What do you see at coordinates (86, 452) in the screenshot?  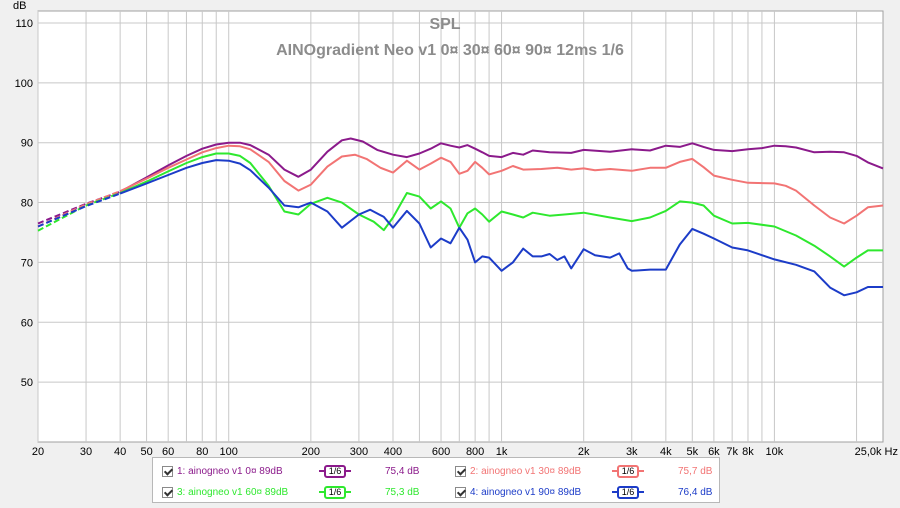 I see `x-tick-label: 30` at bounding box center [86, 452].